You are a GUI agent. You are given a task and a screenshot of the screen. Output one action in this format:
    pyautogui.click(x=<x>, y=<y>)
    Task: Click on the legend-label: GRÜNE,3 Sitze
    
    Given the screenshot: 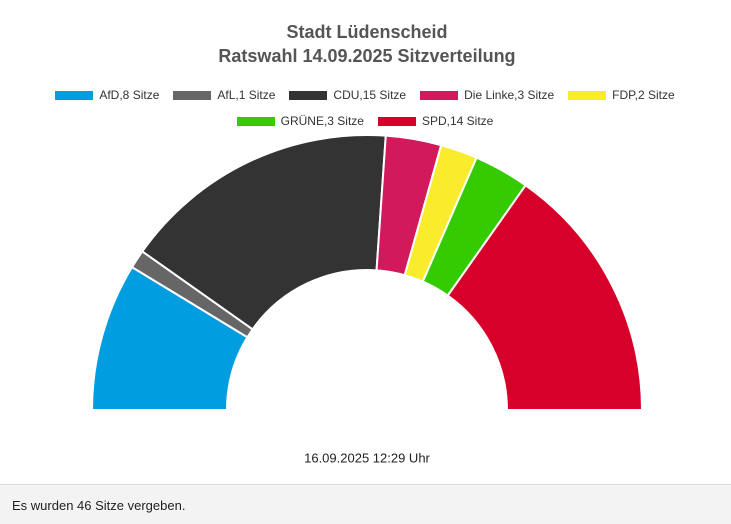 What is the action you would take?
    pyautogui.click(x=322, y=121)
    